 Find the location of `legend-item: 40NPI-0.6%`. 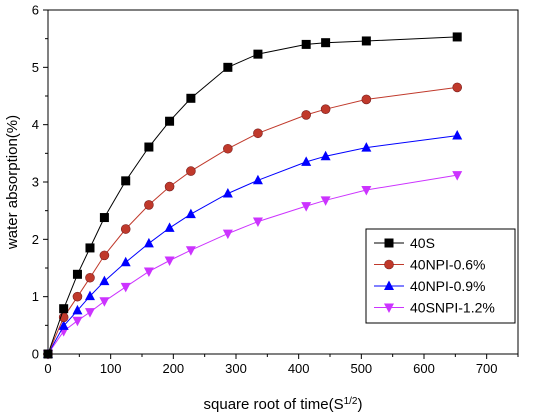

legend-item: 40NPI-0.6% is located at coordinates (429, 265).